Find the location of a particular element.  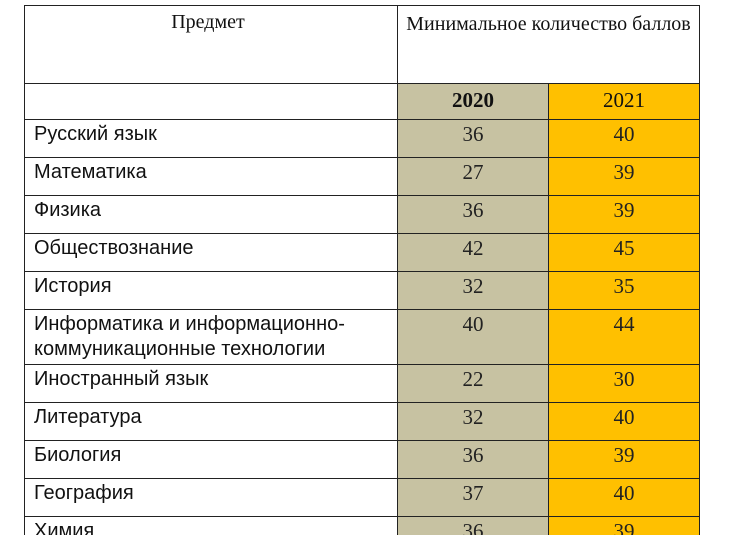

score-2021-cell: 35 is located at coordinates (624, 290).